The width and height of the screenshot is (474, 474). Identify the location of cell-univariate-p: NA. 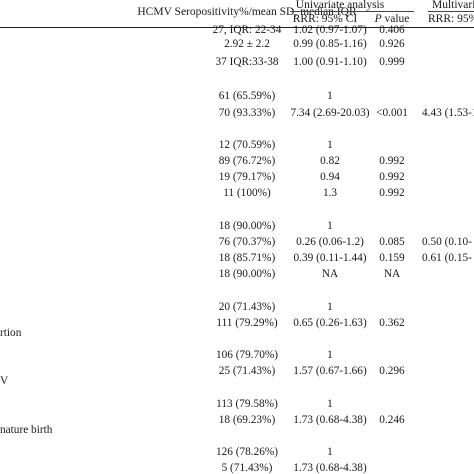
(392, 274).